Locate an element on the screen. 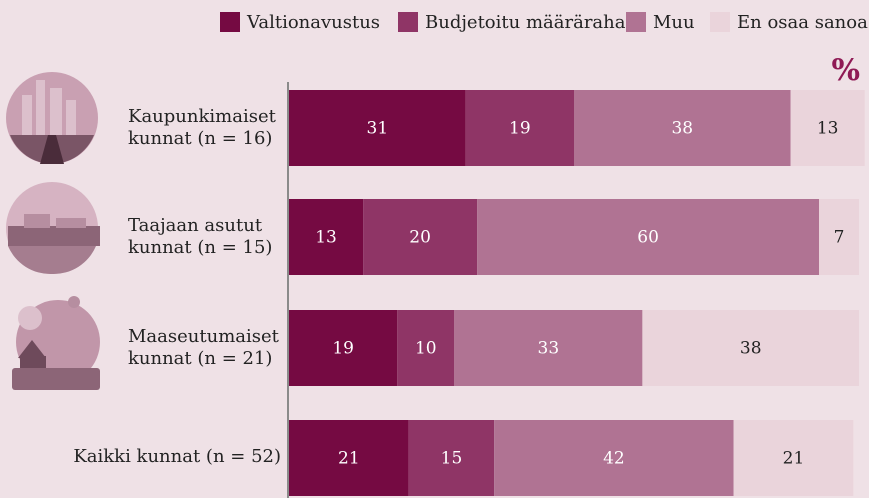 Image resolution: width=869 pixels, height=498 pixels. value-label: 10 is located at coordinates (426, 349).